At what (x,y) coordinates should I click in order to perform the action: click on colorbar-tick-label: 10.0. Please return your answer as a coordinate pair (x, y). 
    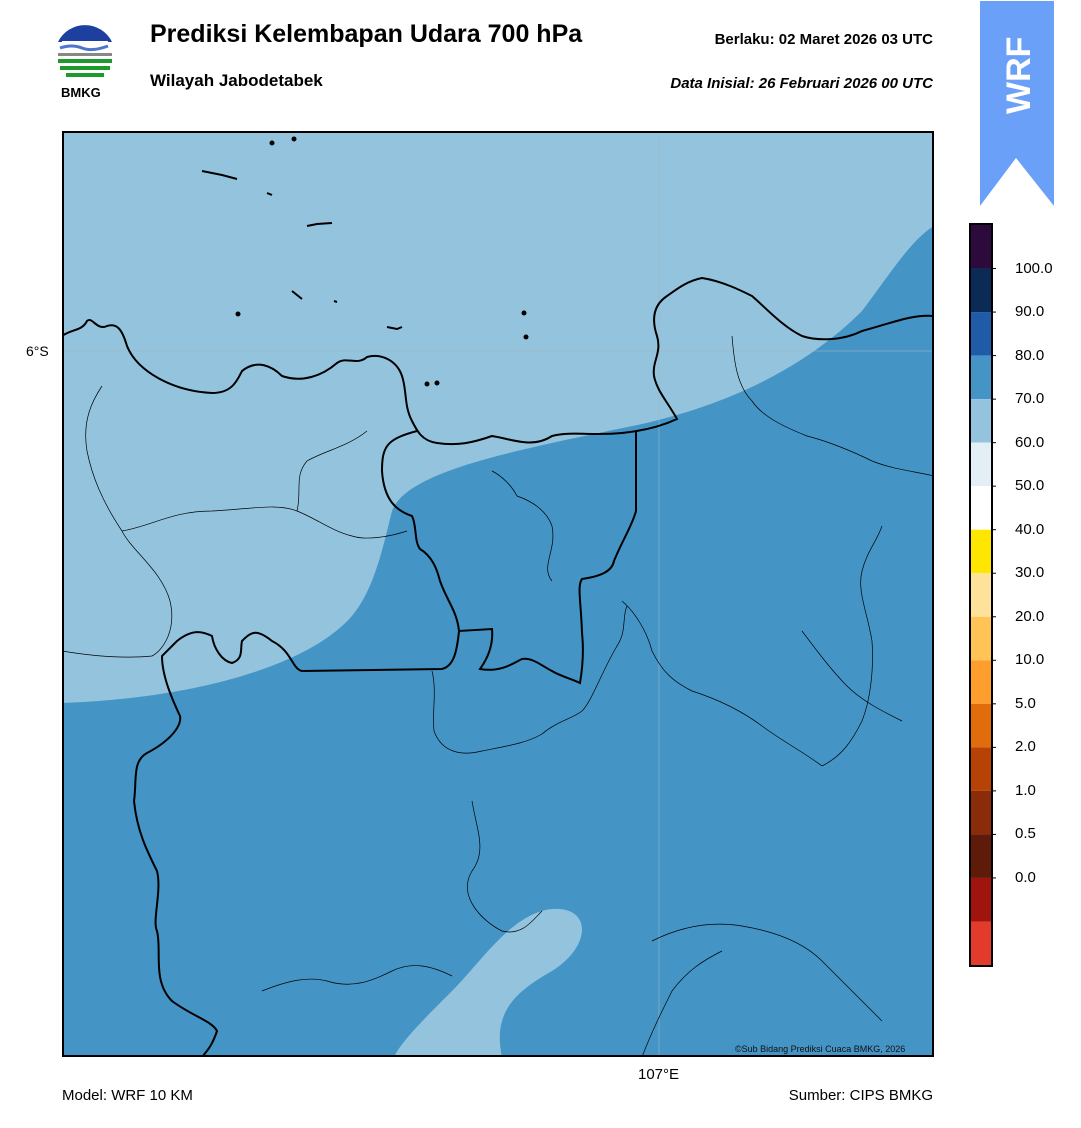
    Looking at the image, I should click on (1030, 660).